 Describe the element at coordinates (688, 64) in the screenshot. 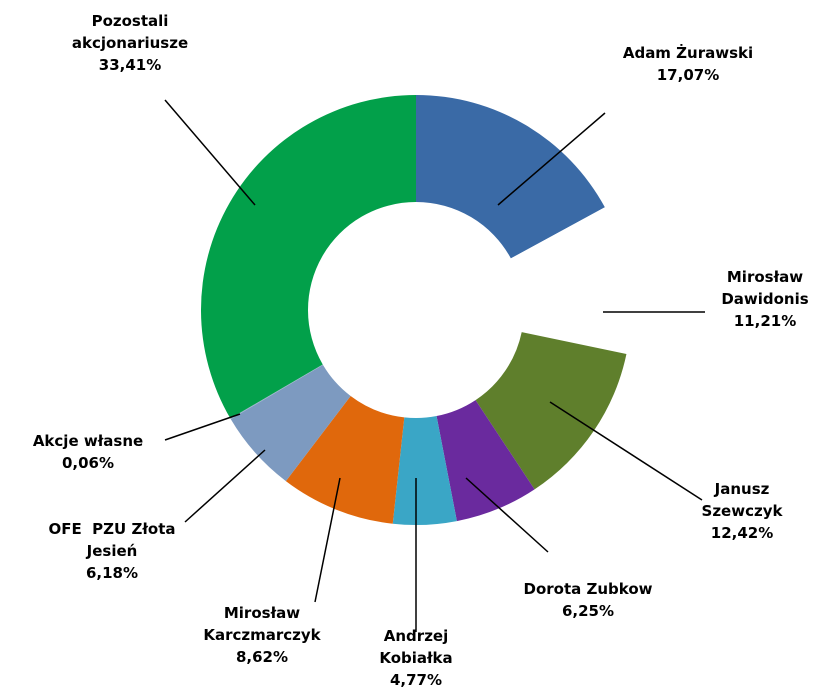

I see `slice-label: Adam Żurawski 17,07%` at that location.